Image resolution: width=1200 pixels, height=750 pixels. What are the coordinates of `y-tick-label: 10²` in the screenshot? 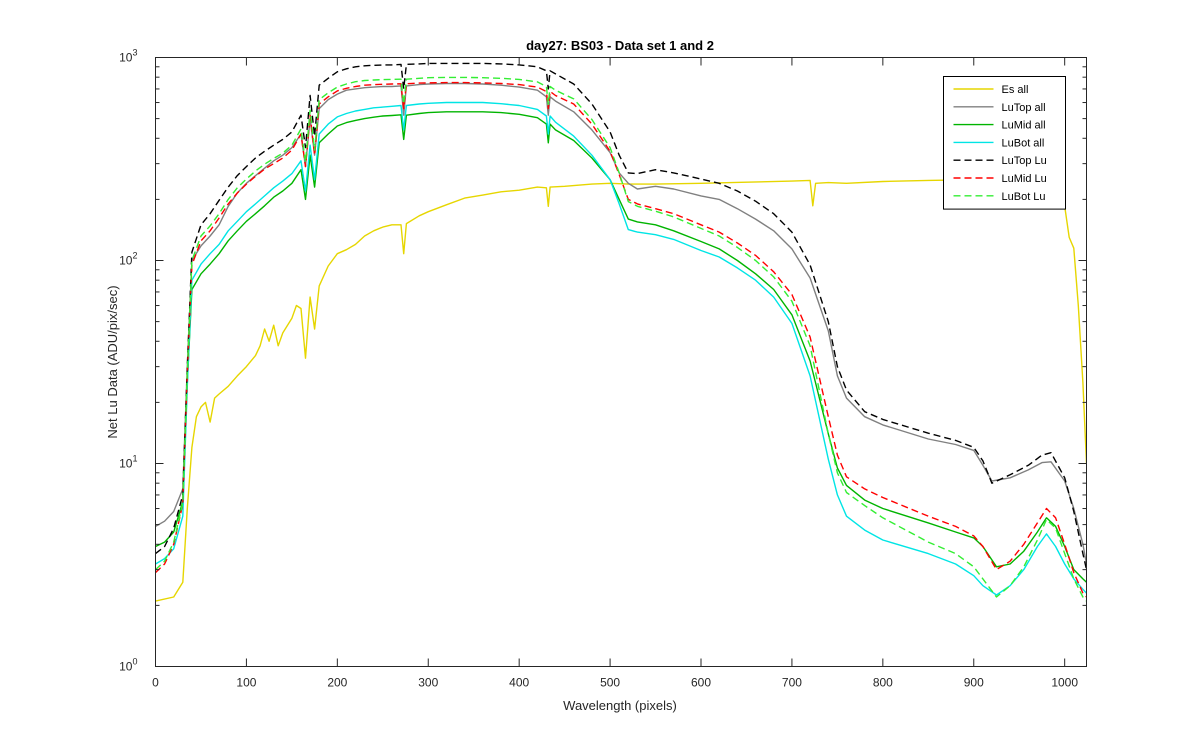 It's located at (128, 259).